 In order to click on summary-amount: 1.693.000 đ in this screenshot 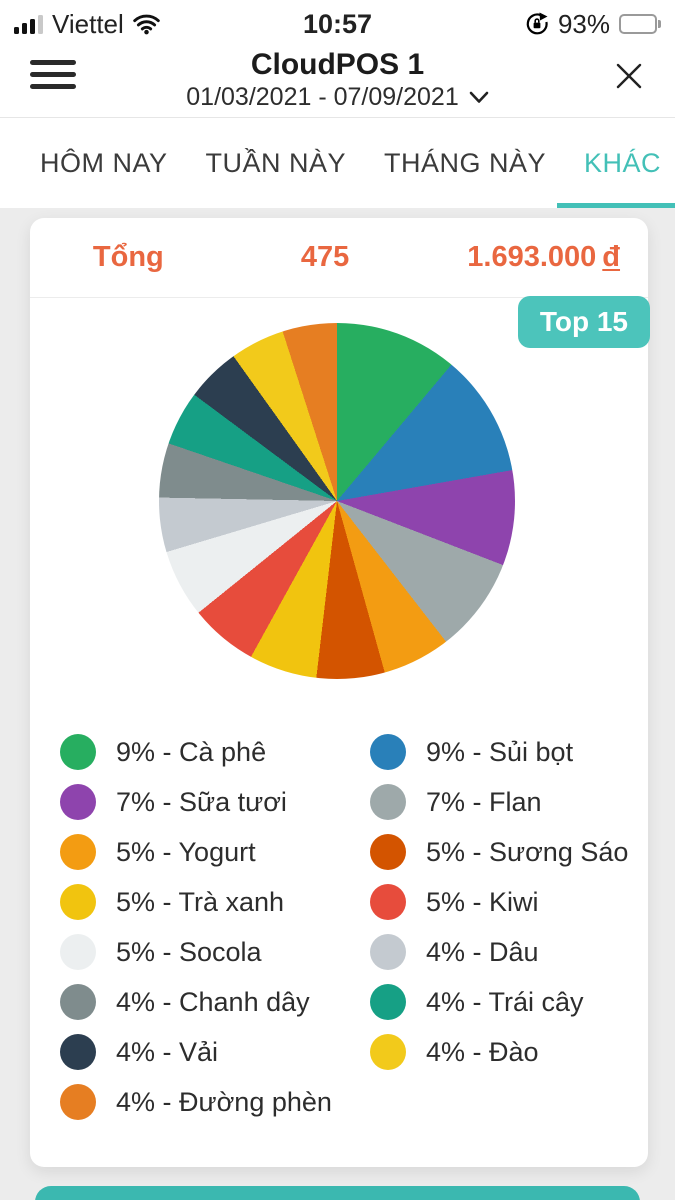, I will do `click(535, 257)`.